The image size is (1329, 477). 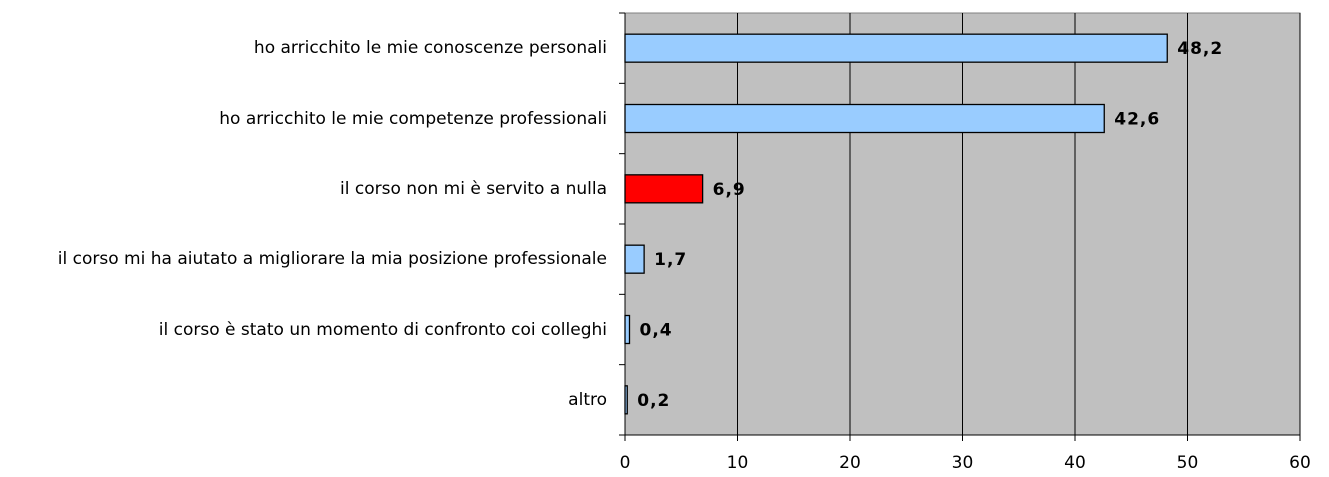 I want to click on y-tick-label: altro, so click(x=587, y=399).